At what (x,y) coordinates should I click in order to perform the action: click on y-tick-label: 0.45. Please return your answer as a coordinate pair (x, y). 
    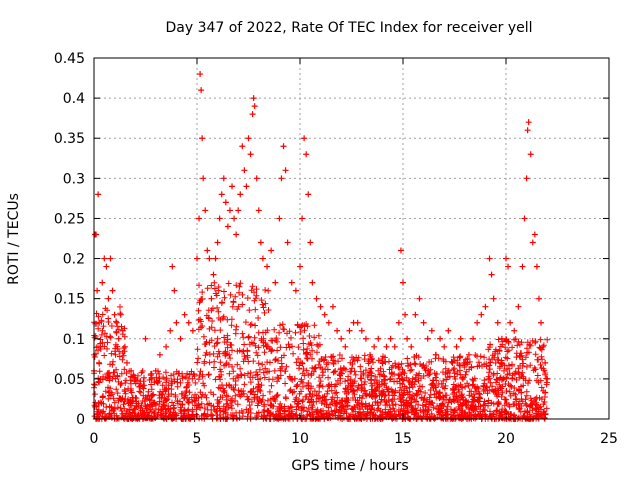
    Looking at the image, I should click on (69, 59).